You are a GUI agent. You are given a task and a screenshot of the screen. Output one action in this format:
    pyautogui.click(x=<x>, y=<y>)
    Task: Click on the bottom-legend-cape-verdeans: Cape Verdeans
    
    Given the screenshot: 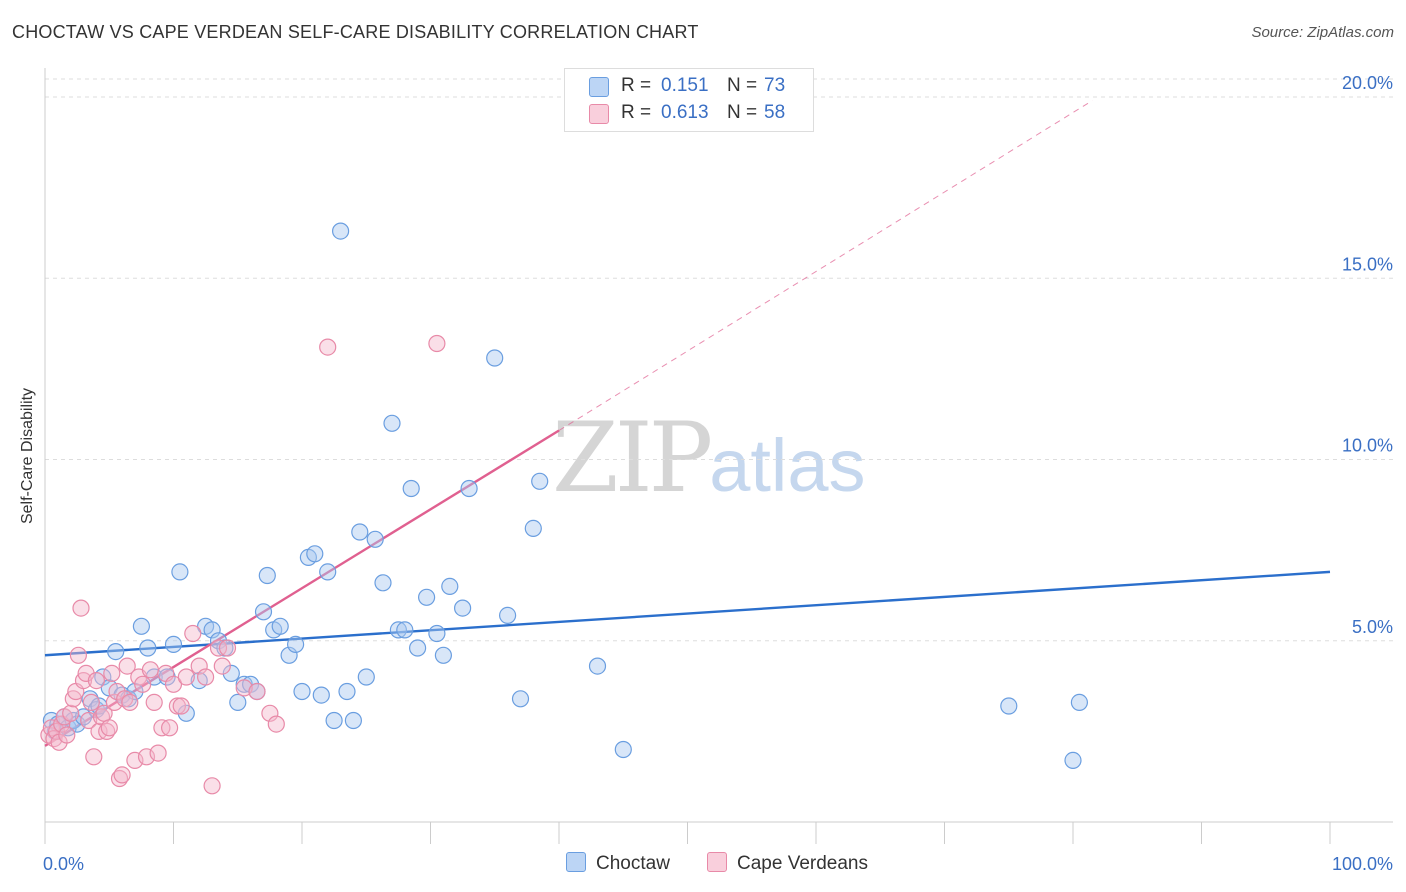 What is the action you would take?
    pyautogui.click(x=787, y=863)
    